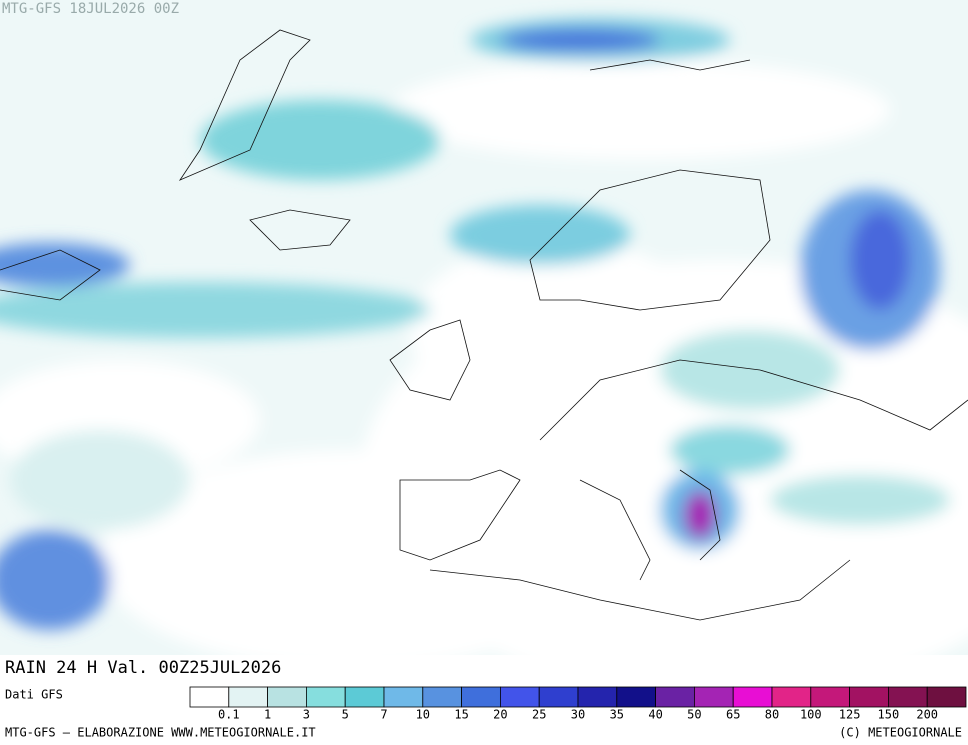 The image size is (968, 745). I want to click on legend-label: 20, so click(500, 715).